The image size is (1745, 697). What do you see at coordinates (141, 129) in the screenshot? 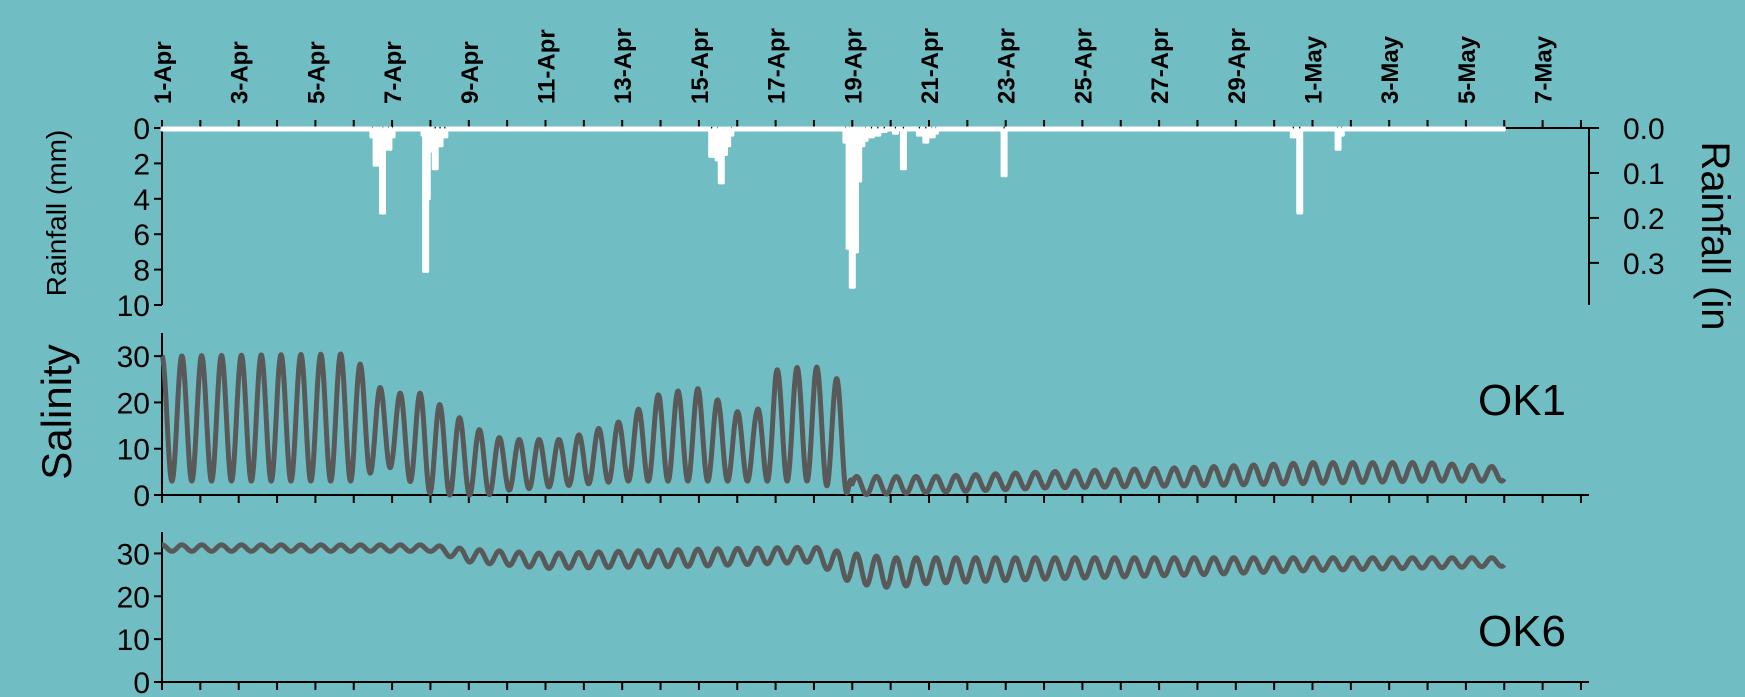
I see `rainfall-left-tick-label: 0` at bounding box center [141, 129].